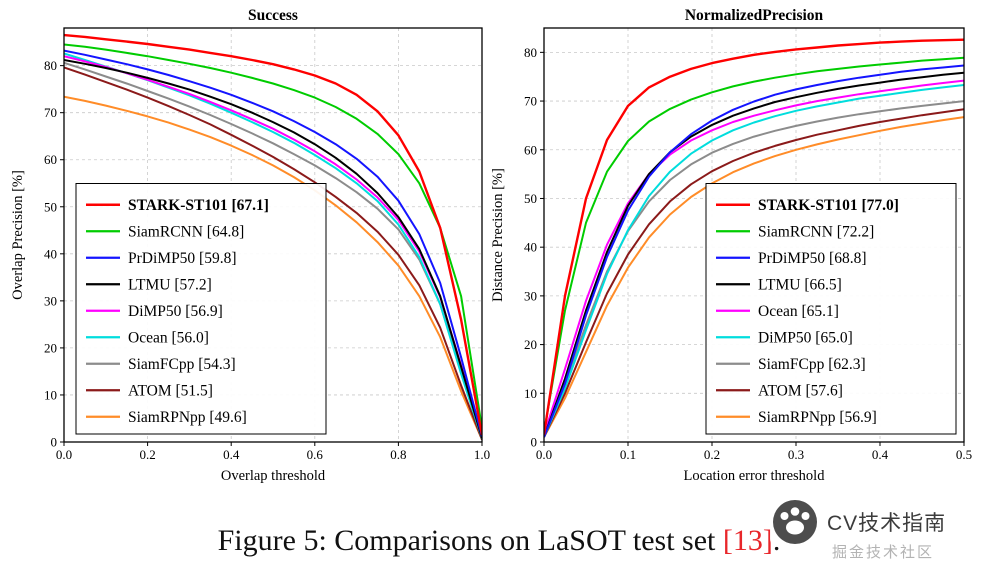  I want to click on legend-label-siamrpnpp: SiamRPNpp [56.9], so click(817, 417).